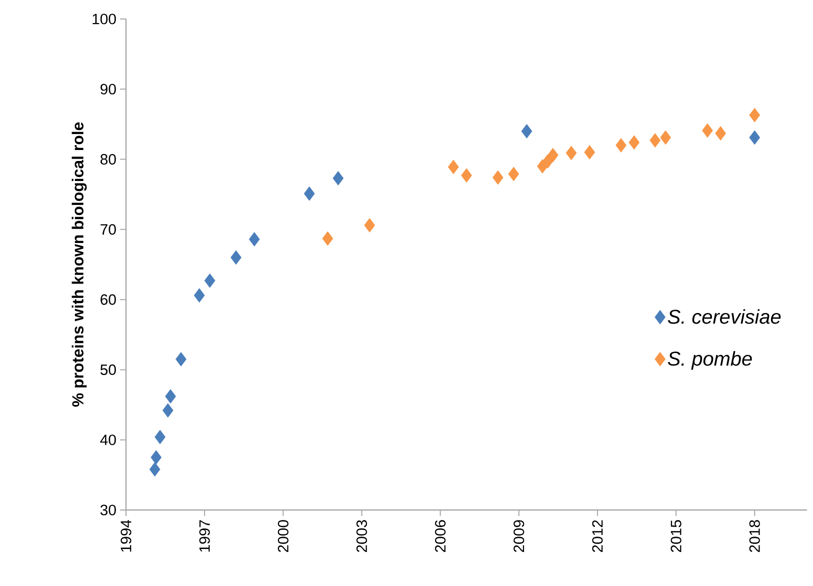 The width and height of the screenshot is (813, 586). What do you see at coordinates (724, 316) in the screenshot?
I see `legend-label: S. cerevisiae` at bounding box center [724, 316].